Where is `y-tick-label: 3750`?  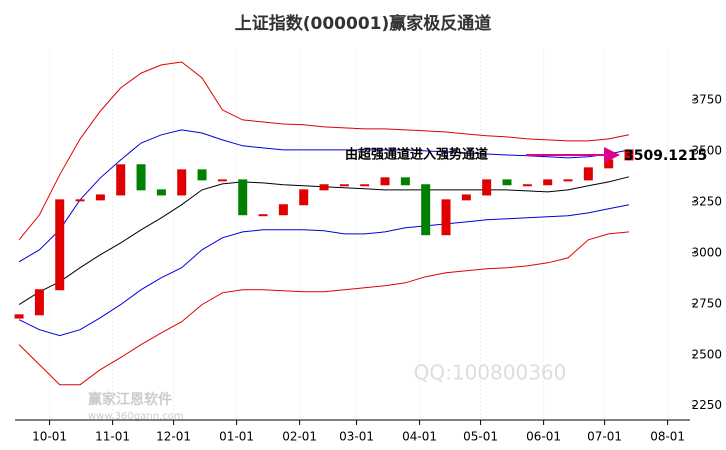
y-tick-label: 3750 is located at coordinates (706, 99).